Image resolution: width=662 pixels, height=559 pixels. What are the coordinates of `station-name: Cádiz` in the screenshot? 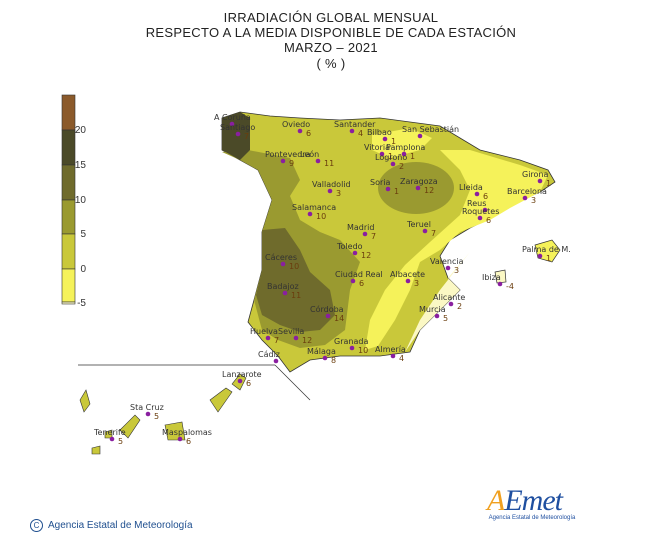 It's located at (269, 354).